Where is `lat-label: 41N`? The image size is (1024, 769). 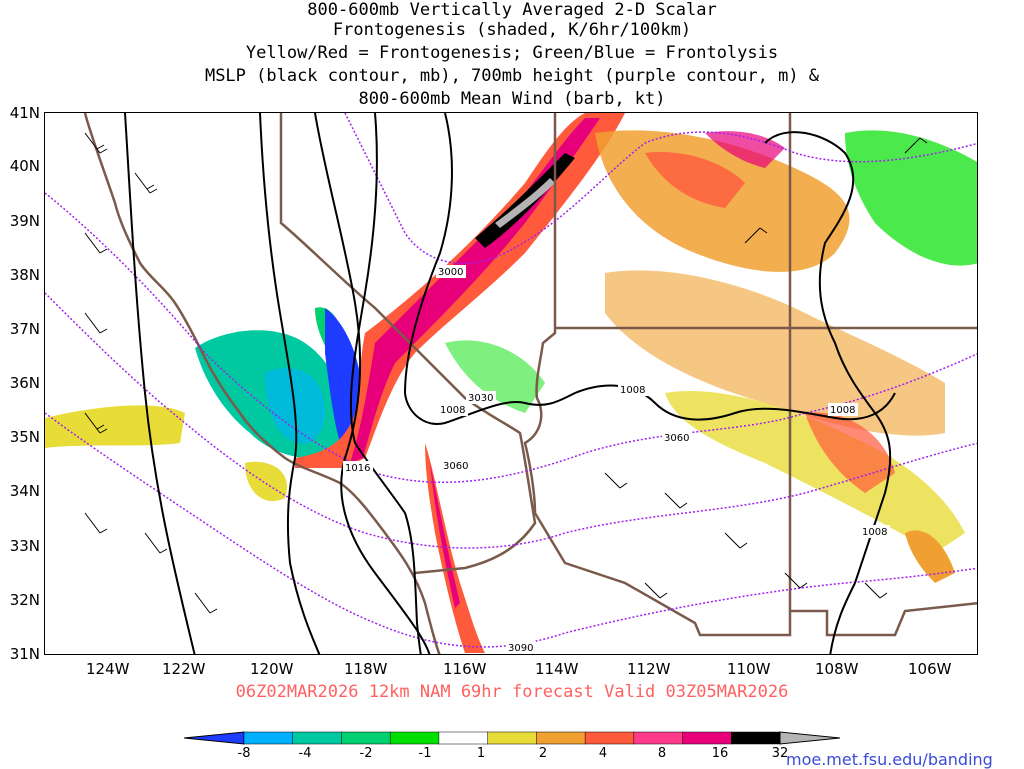
lat-label: 41N is located at coordinates (24, 113).